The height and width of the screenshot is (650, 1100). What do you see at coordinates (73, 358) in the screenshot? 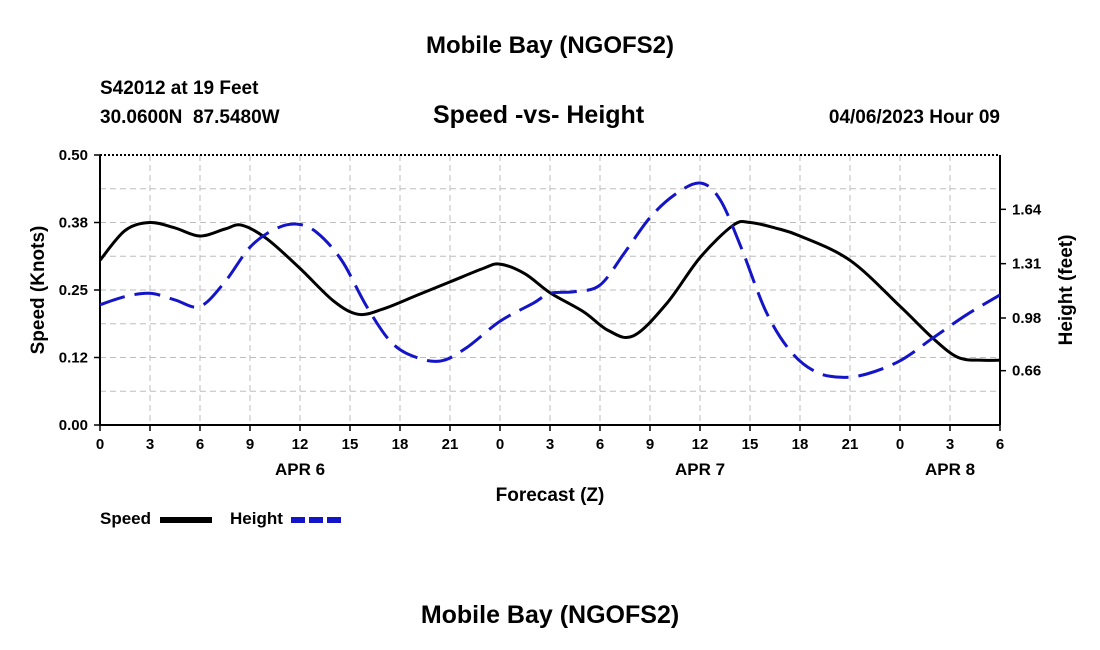
I see `y-left-tick-label: 0.12` at bounding box center [73, 358].